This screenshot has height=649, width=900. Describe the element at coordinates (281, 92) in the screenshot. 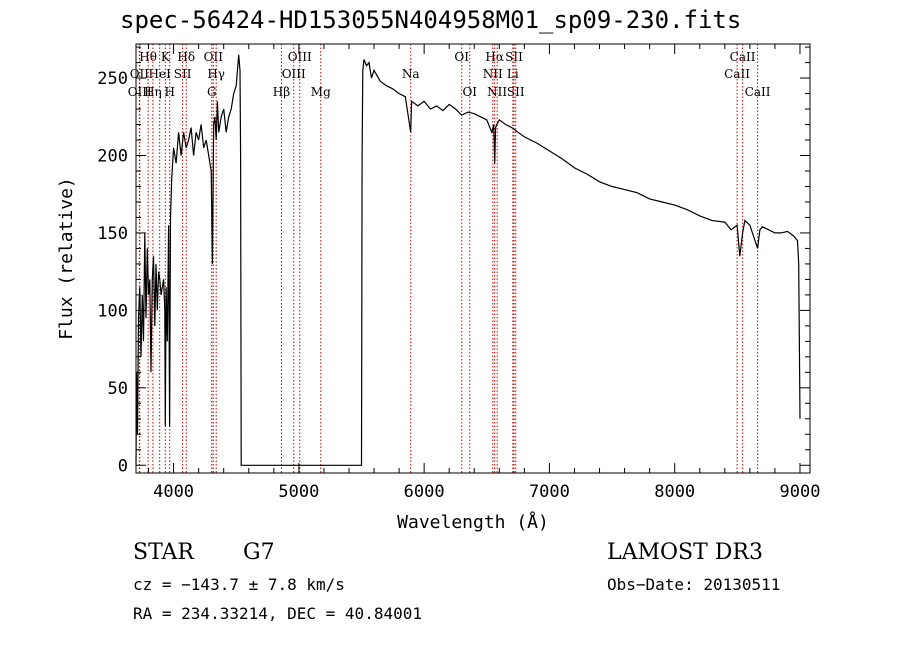

I see `line-label-14: Hβ` at that location.